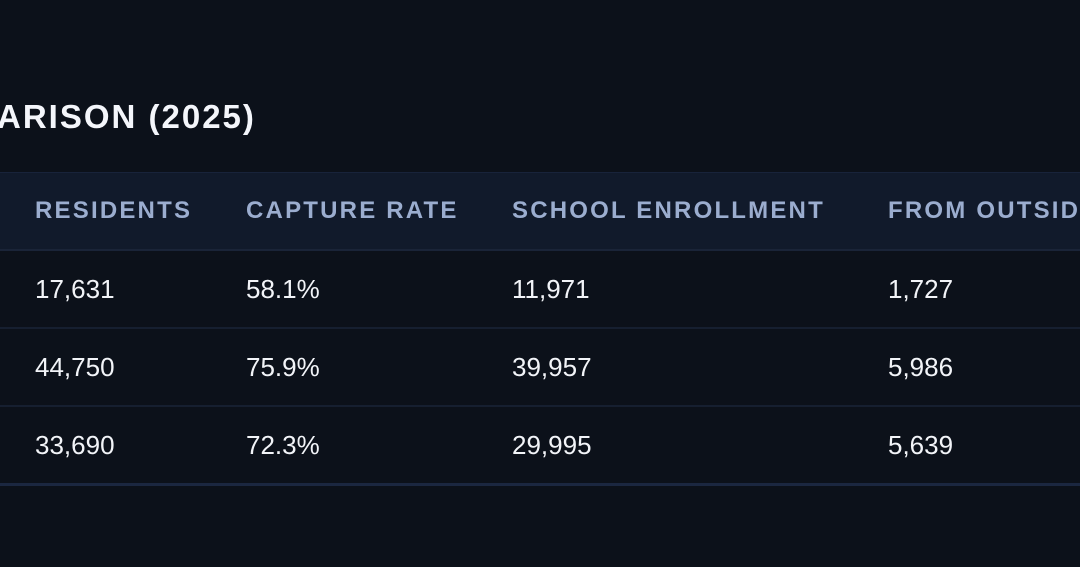 The height and width of the screenshot is (567, 1080). What do you see at coordinates (921, 367) in the screenshot?
I see `cell-from-outside: 5,986` at bounding box center [921, 367].